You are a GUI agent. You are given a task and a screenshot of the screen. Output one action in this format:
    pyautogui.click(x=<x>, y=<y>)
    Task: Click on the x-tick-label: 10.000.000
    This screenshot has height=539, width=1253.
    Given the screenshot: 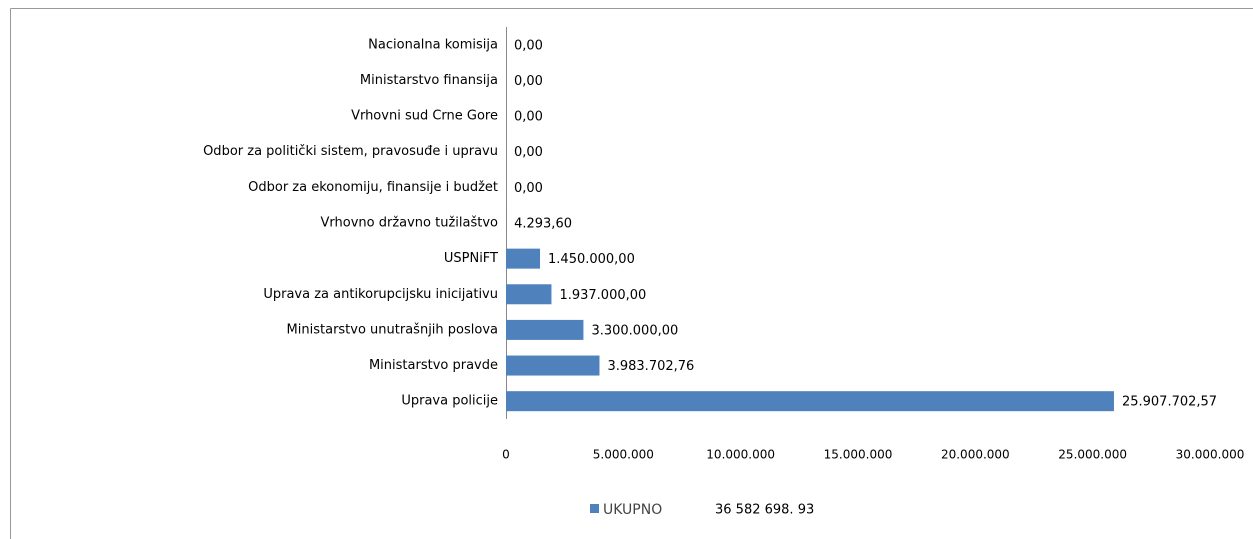 What is the action you would take?
    pyautogui.click(x=740, y=455)
    